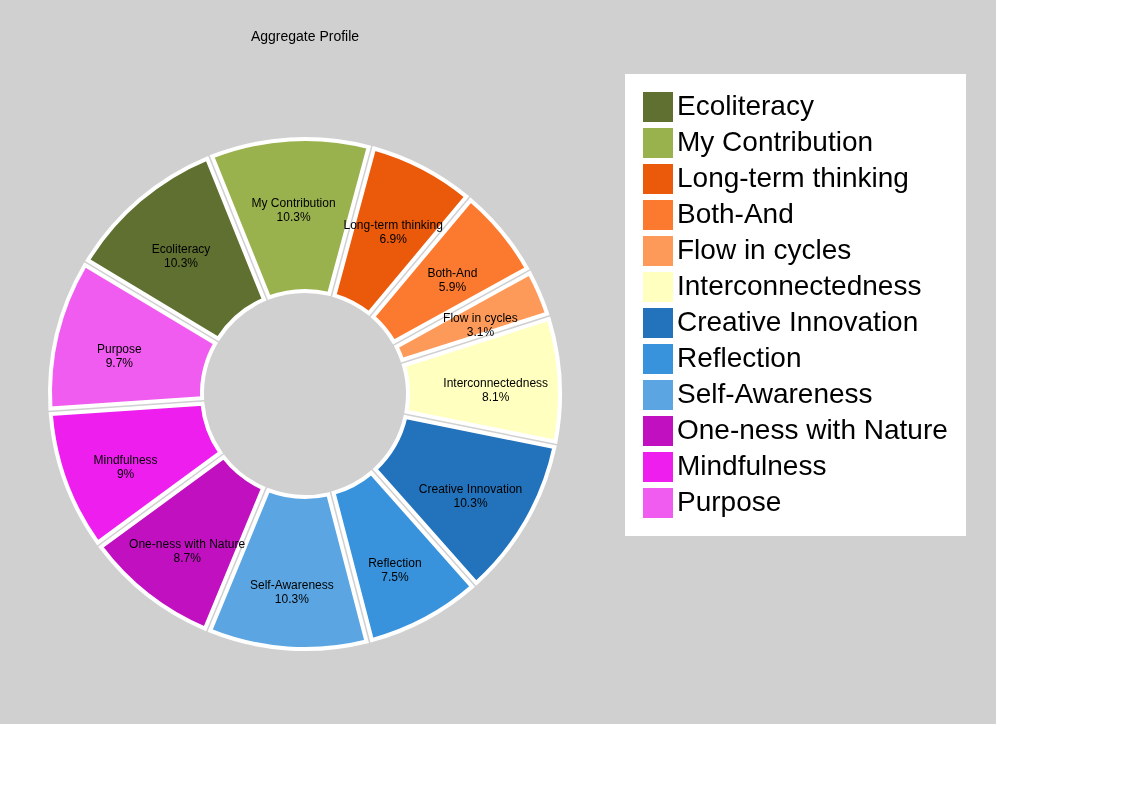 Image resolution: width=1128 pixels, height=805 pixels. I want to click on slice-label: Purpose, so click(119, 349).